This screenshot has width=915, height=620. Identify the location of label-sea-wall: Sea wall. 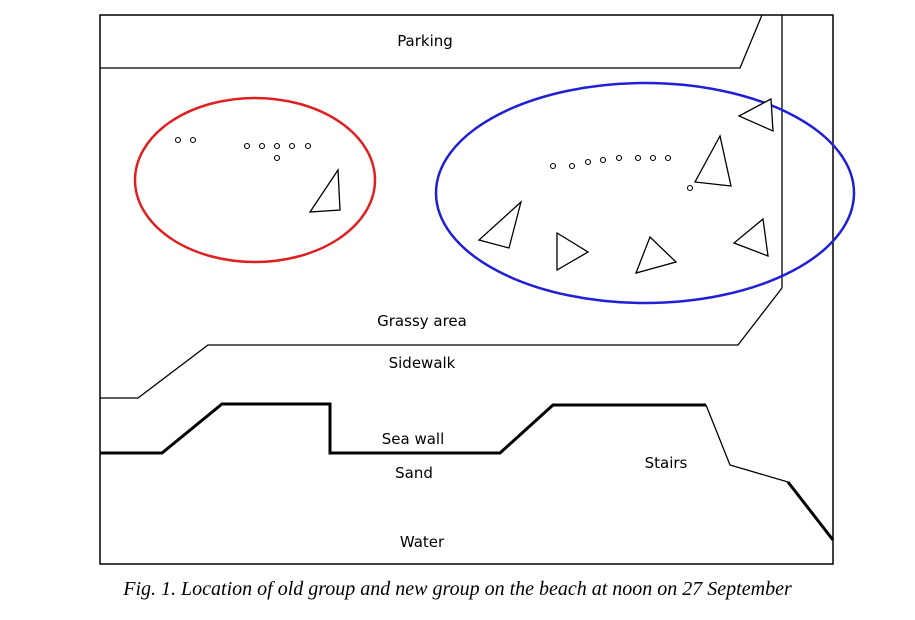
(413, 439).